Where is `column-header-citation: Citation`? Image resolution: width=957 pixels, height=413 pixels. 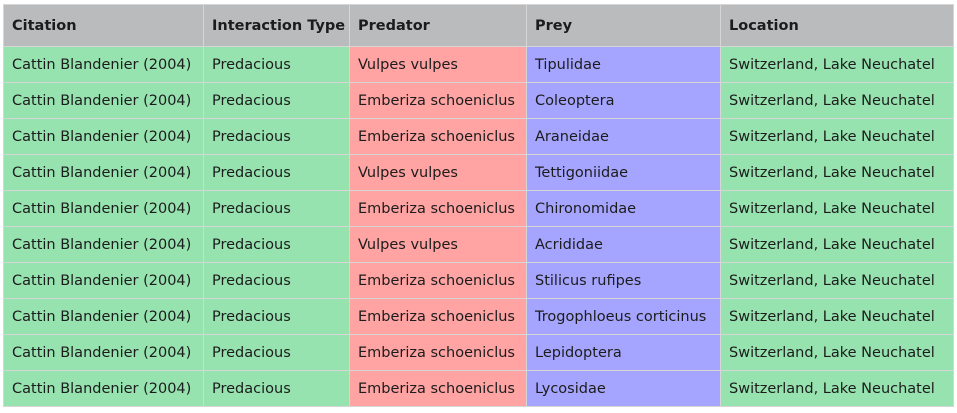
column-header-citation: Citation is located at coordinates (103, 25).